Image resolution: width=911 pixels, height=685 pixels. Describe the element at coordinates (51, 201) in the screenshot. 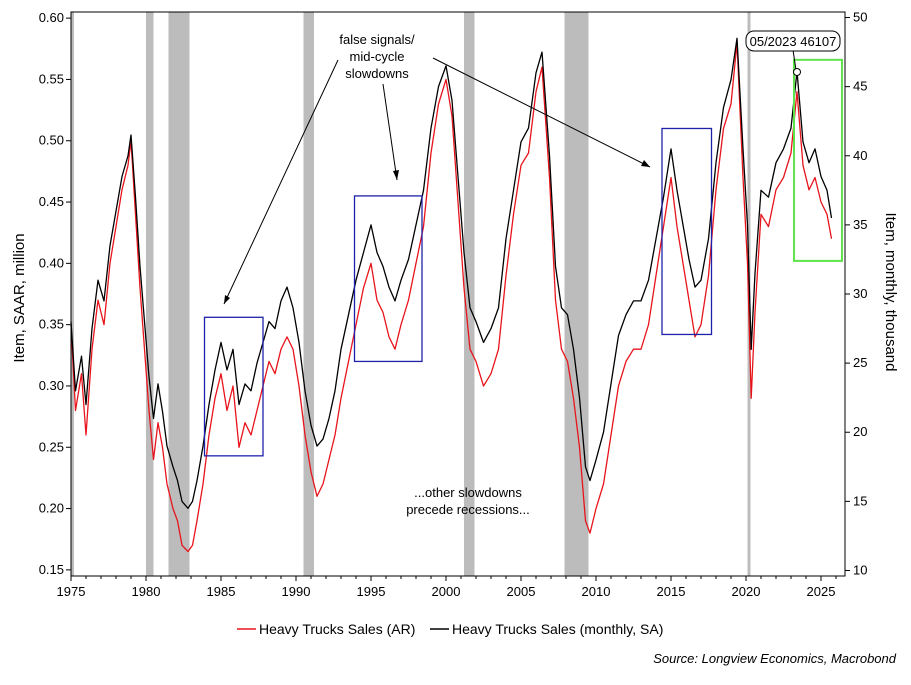

I see `left-tick-label-6: 0.45` at that location.